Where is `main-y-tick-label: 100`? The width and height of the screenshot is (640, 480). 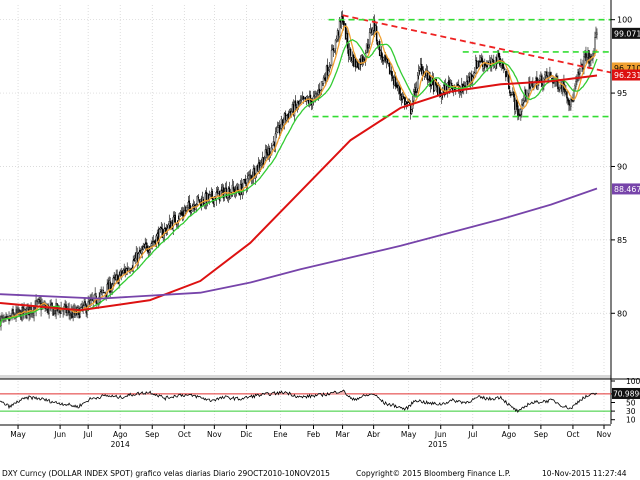 main-y-tick-label: 100 is located at coordinates (624, 20).